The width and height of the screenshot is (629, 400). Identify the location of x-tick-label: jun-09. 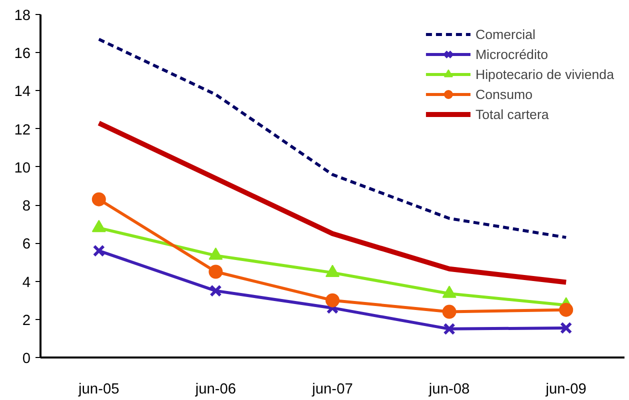
(565, 390).